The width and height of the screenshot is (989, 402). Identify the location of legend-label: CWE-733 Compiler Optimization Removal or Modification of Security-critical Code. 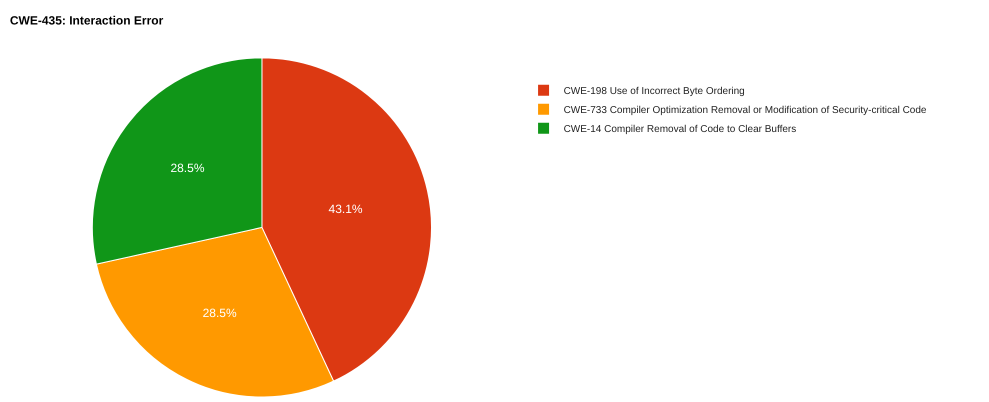
(745, 110).